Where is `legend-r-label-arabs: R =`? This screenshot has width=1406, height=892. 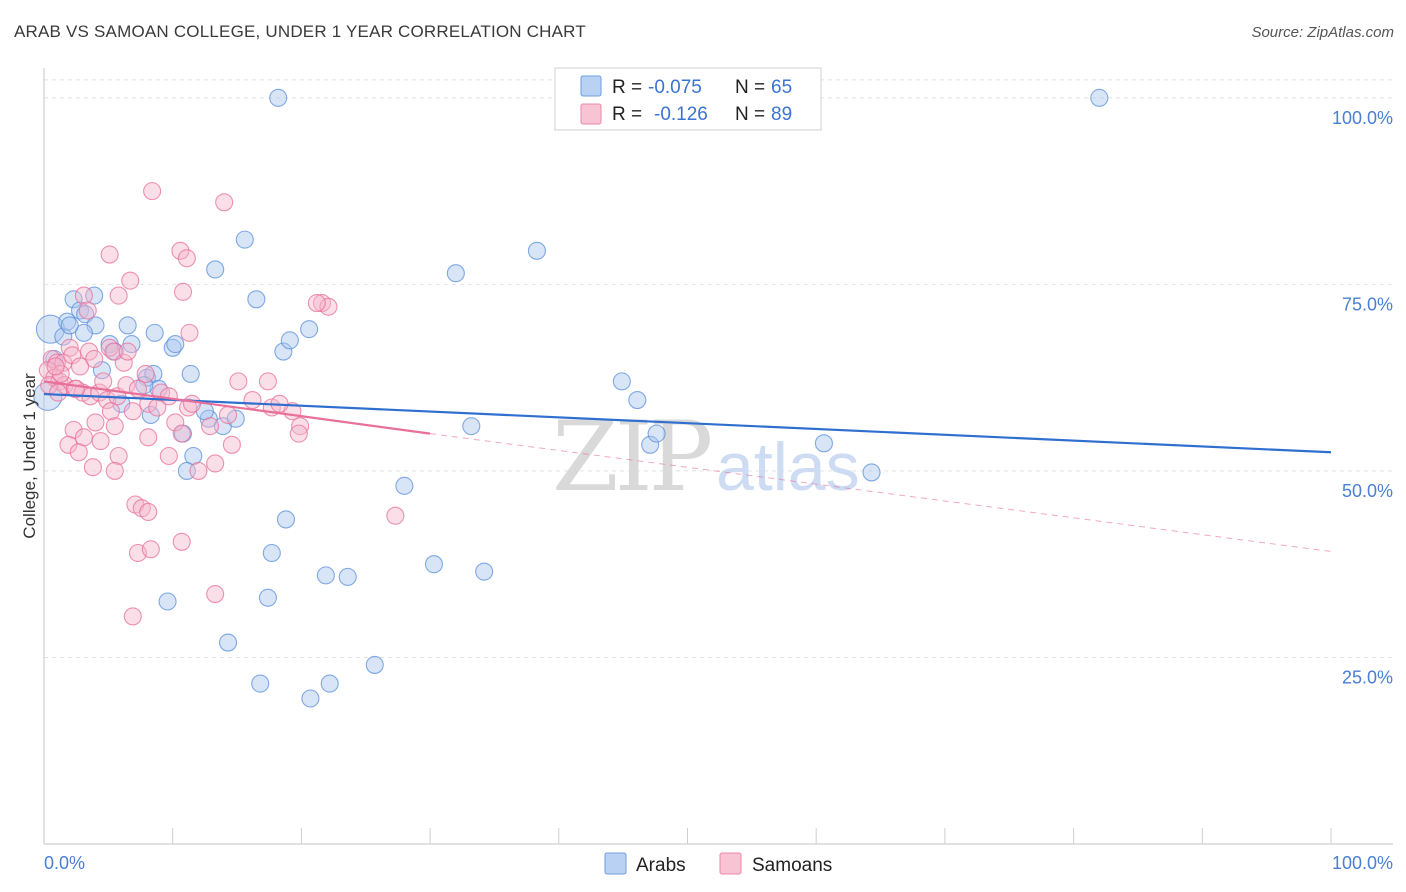 legend-r-label-arabs: R = is located at coordinates (627, 87).